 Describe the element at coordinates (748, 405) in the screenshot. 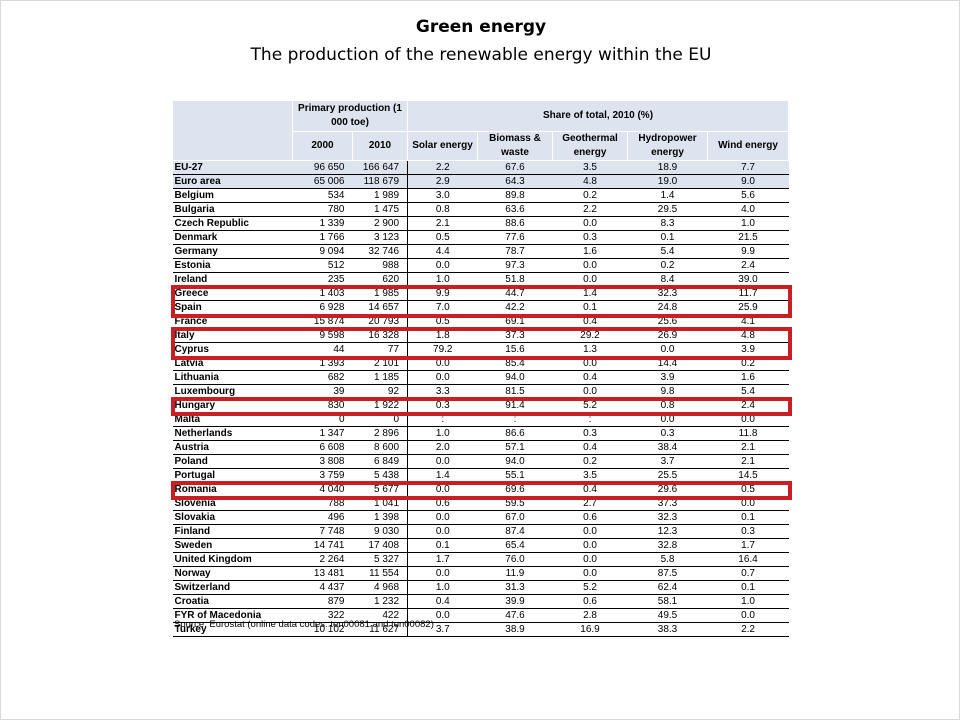

I see `share-cell: 2.4` at that location.